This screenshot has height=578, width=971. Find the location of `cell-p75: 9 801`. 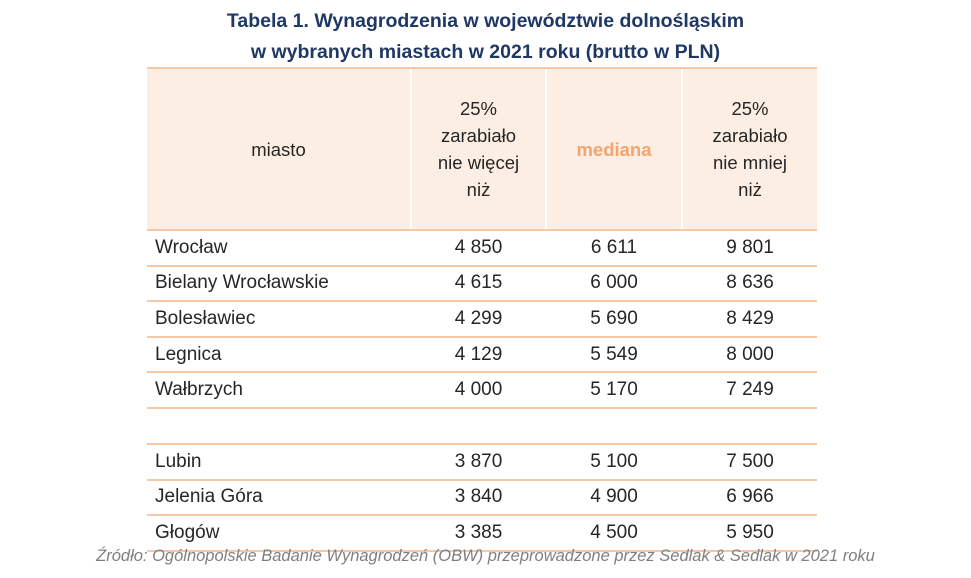

cell-p75: 9 801 is located at coordinates (749, 248).